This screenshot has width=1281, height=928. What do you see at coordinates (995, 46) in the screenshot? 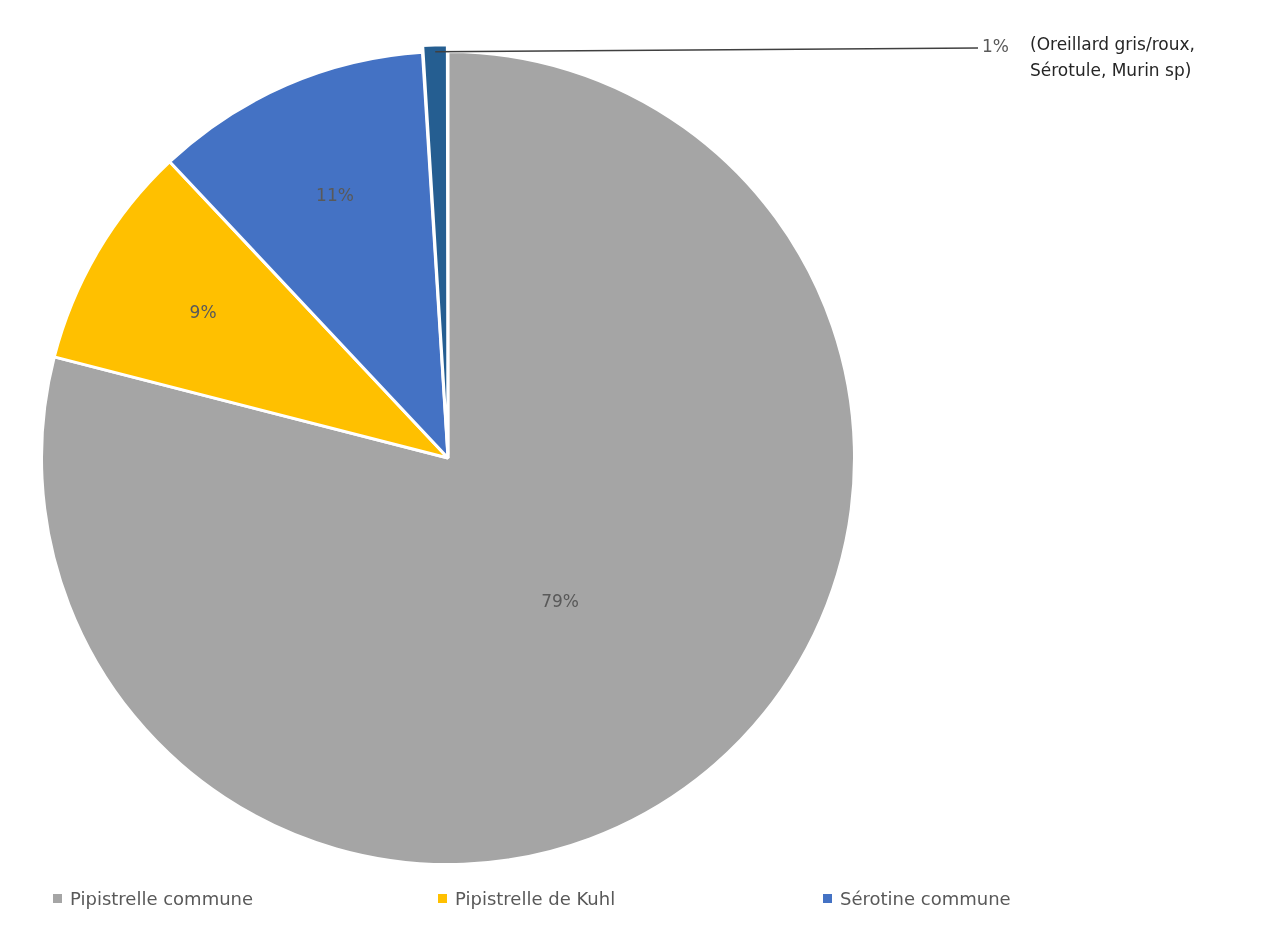
I see `data-label: 1%` at bounding box center [995, 46].